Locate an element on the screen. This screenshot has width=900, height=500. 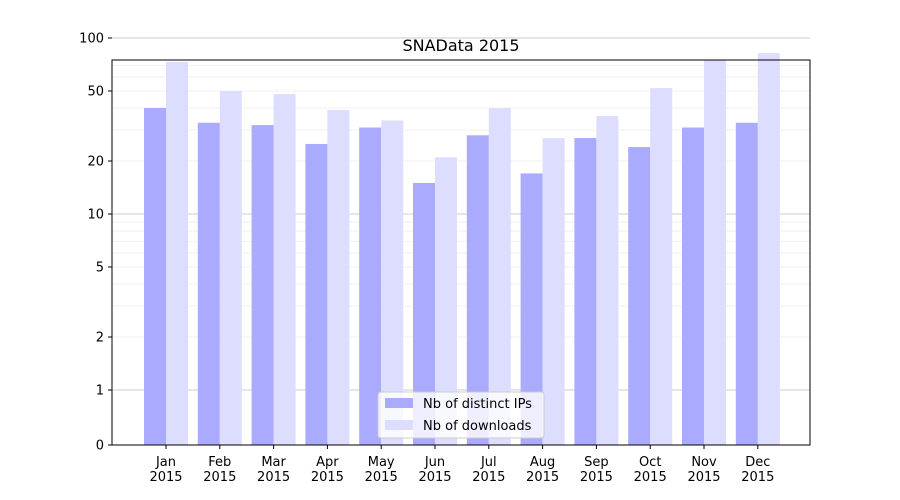
legend-swatch-distinct-ips is located at coordinates (399, 403).